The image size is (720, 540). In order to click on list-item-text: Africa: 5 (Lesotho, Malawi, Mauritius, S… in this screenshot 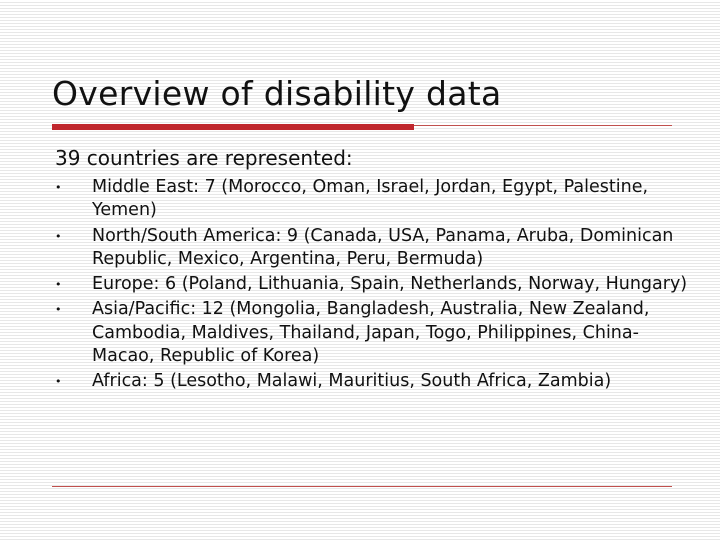, I will do `click(352, 381)`.